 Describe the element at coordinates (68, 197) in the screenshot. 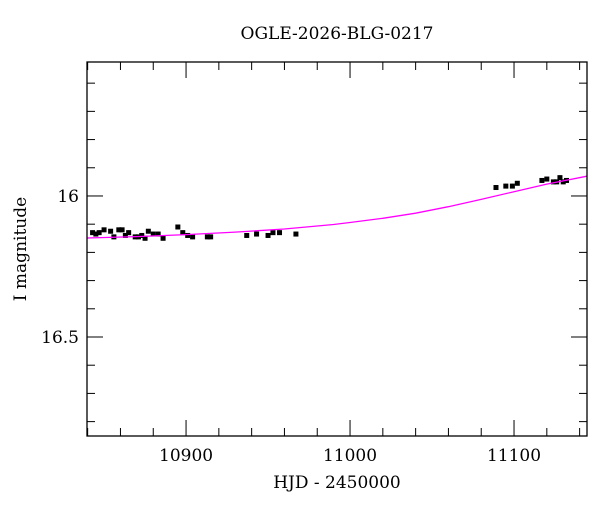

I see `y-tick-label: 16` at that location.